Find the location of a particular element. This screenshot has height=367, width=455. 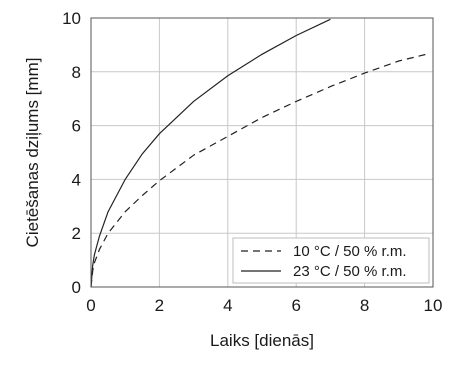

legend-label-2: 23 °C / 50 % r.m. is located at coordinates (350, 271).